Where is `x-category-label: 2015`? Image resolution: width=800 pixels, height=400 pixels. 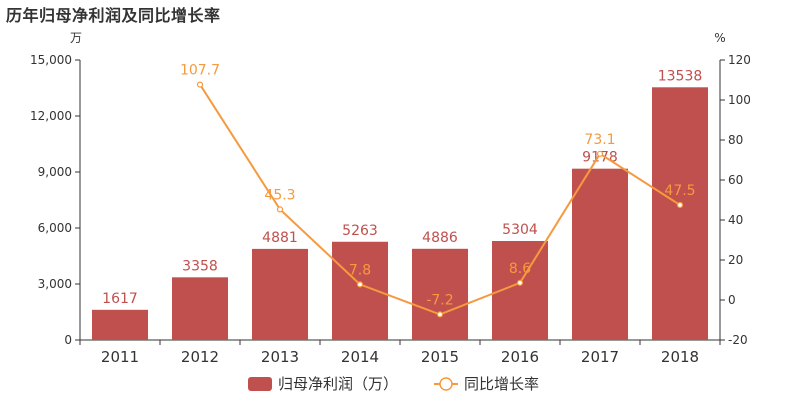
x-category-label: 2015 is located at coordinates (440, 357).